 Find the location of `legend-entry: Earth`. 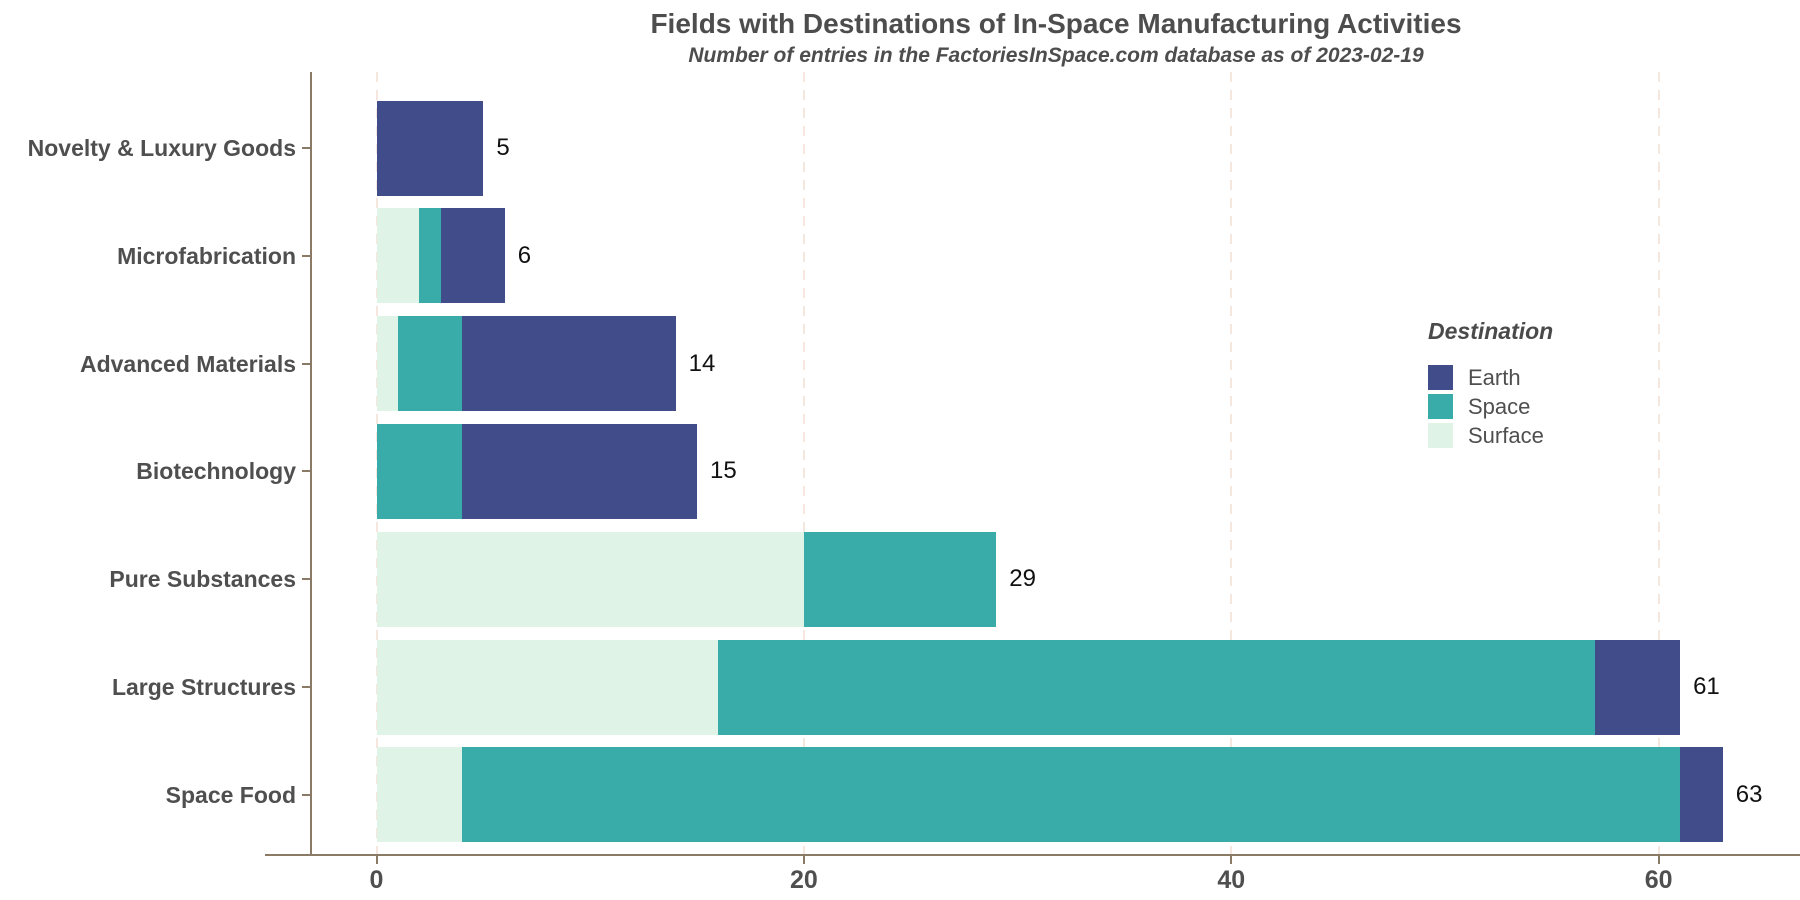

legend-entry: Earth is located at coordinates (1490, 377).